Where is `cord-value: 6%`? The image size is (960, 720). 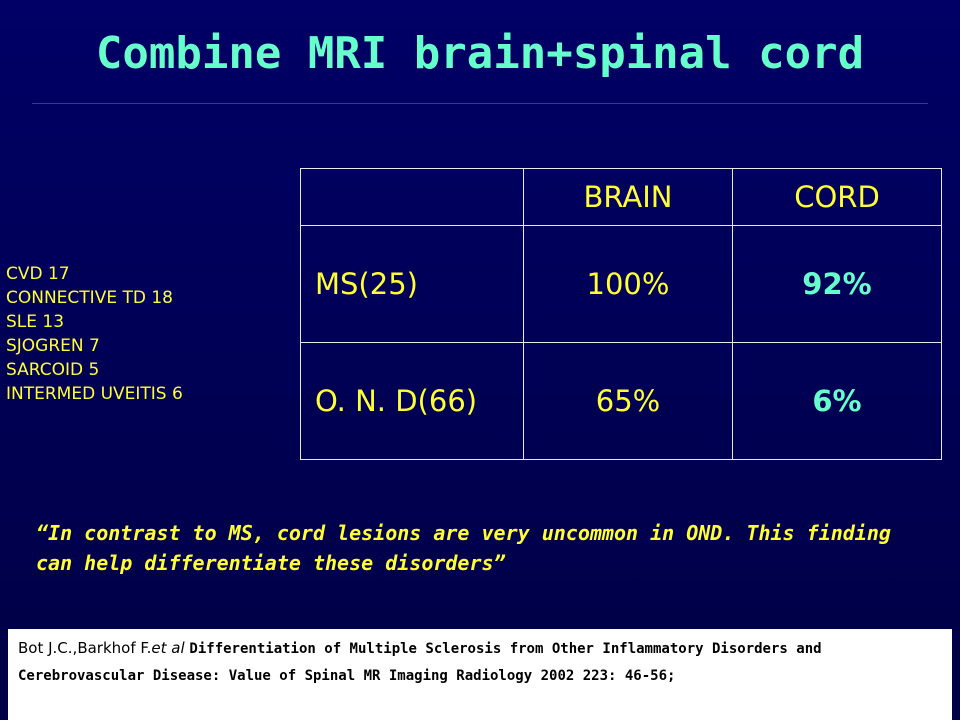 cord-value: 6% is located at coordinates (837, 401).